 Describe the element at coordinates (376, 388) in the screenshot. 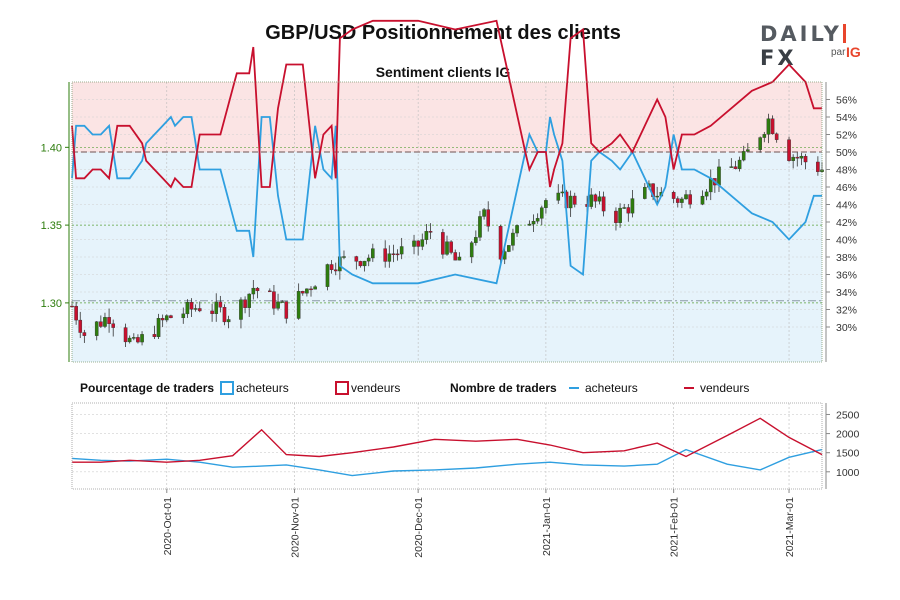

I see `legend-pct-sellers: vendeurs` at that location.